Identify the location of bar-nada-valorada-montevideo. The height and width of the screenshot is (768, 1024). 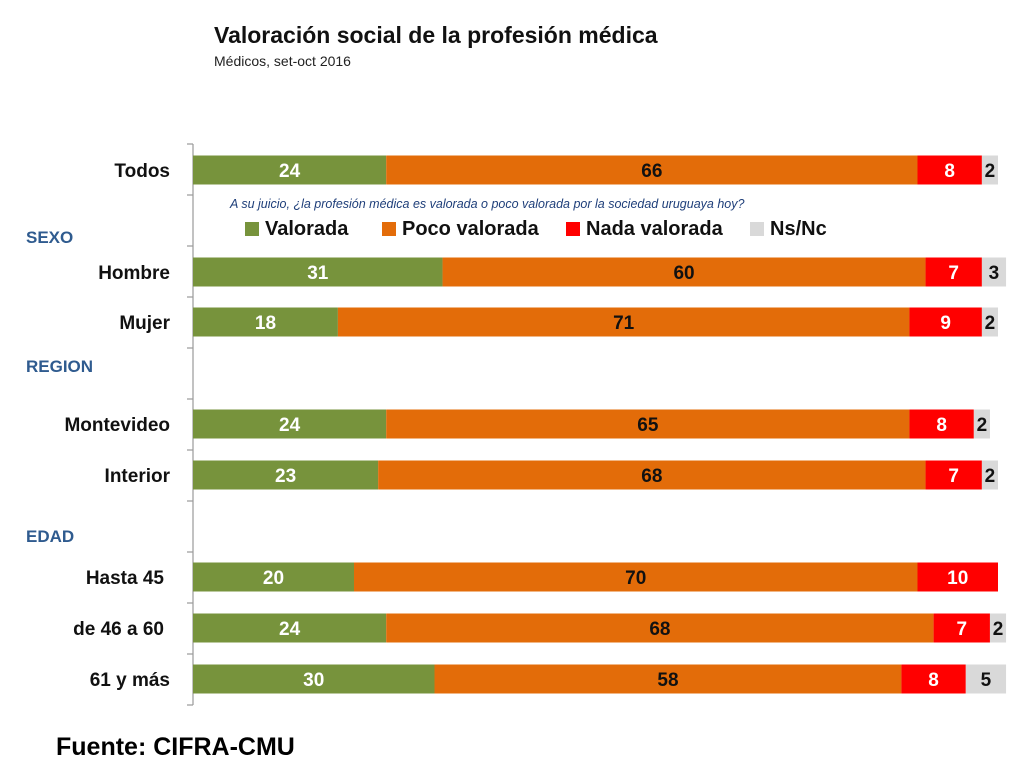
(941, 424).